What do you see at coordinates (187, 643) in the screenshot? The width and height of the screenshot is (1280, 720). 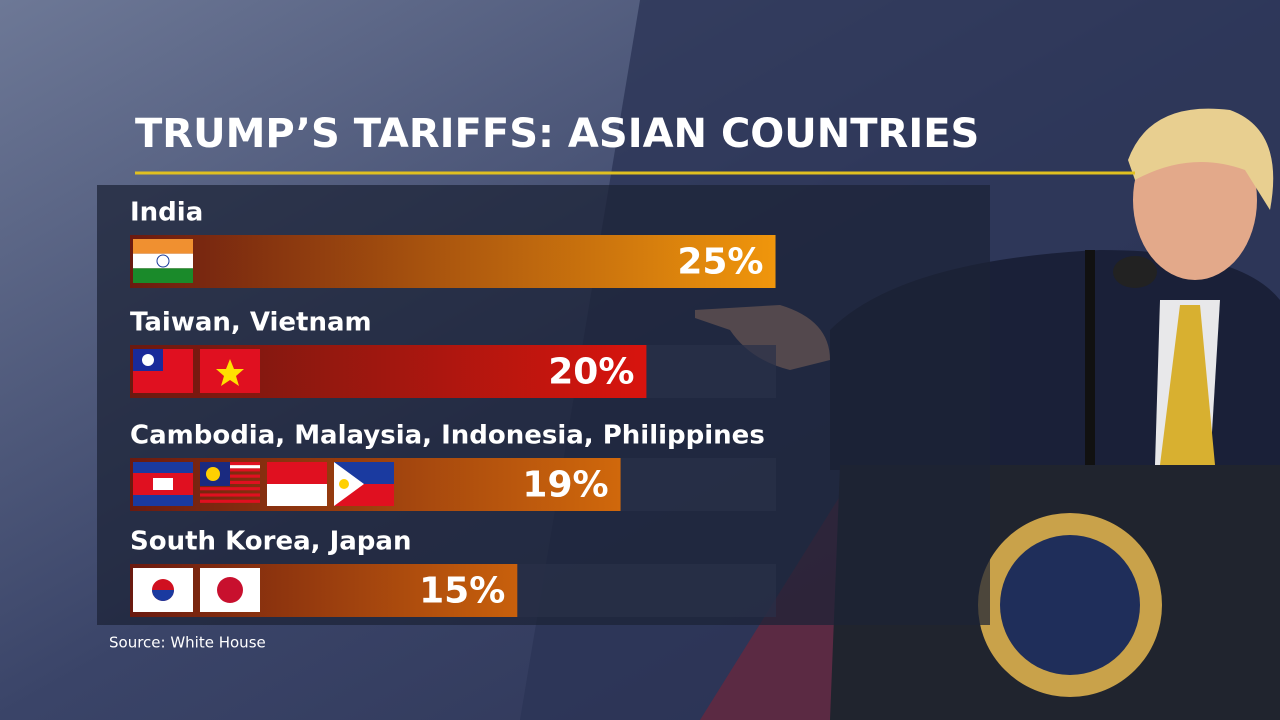 I see `source: Source: White House` at bounding box center [187, 643].